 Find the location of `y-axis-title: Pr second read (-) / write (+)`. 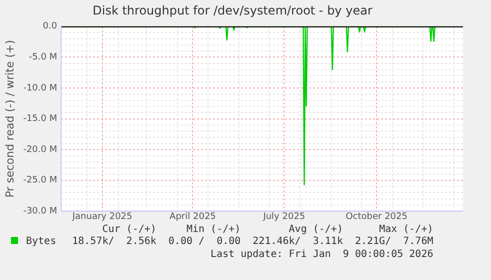

y-axis-title: Pr second read (-) / write (+) is located at coordinates (9, 119).